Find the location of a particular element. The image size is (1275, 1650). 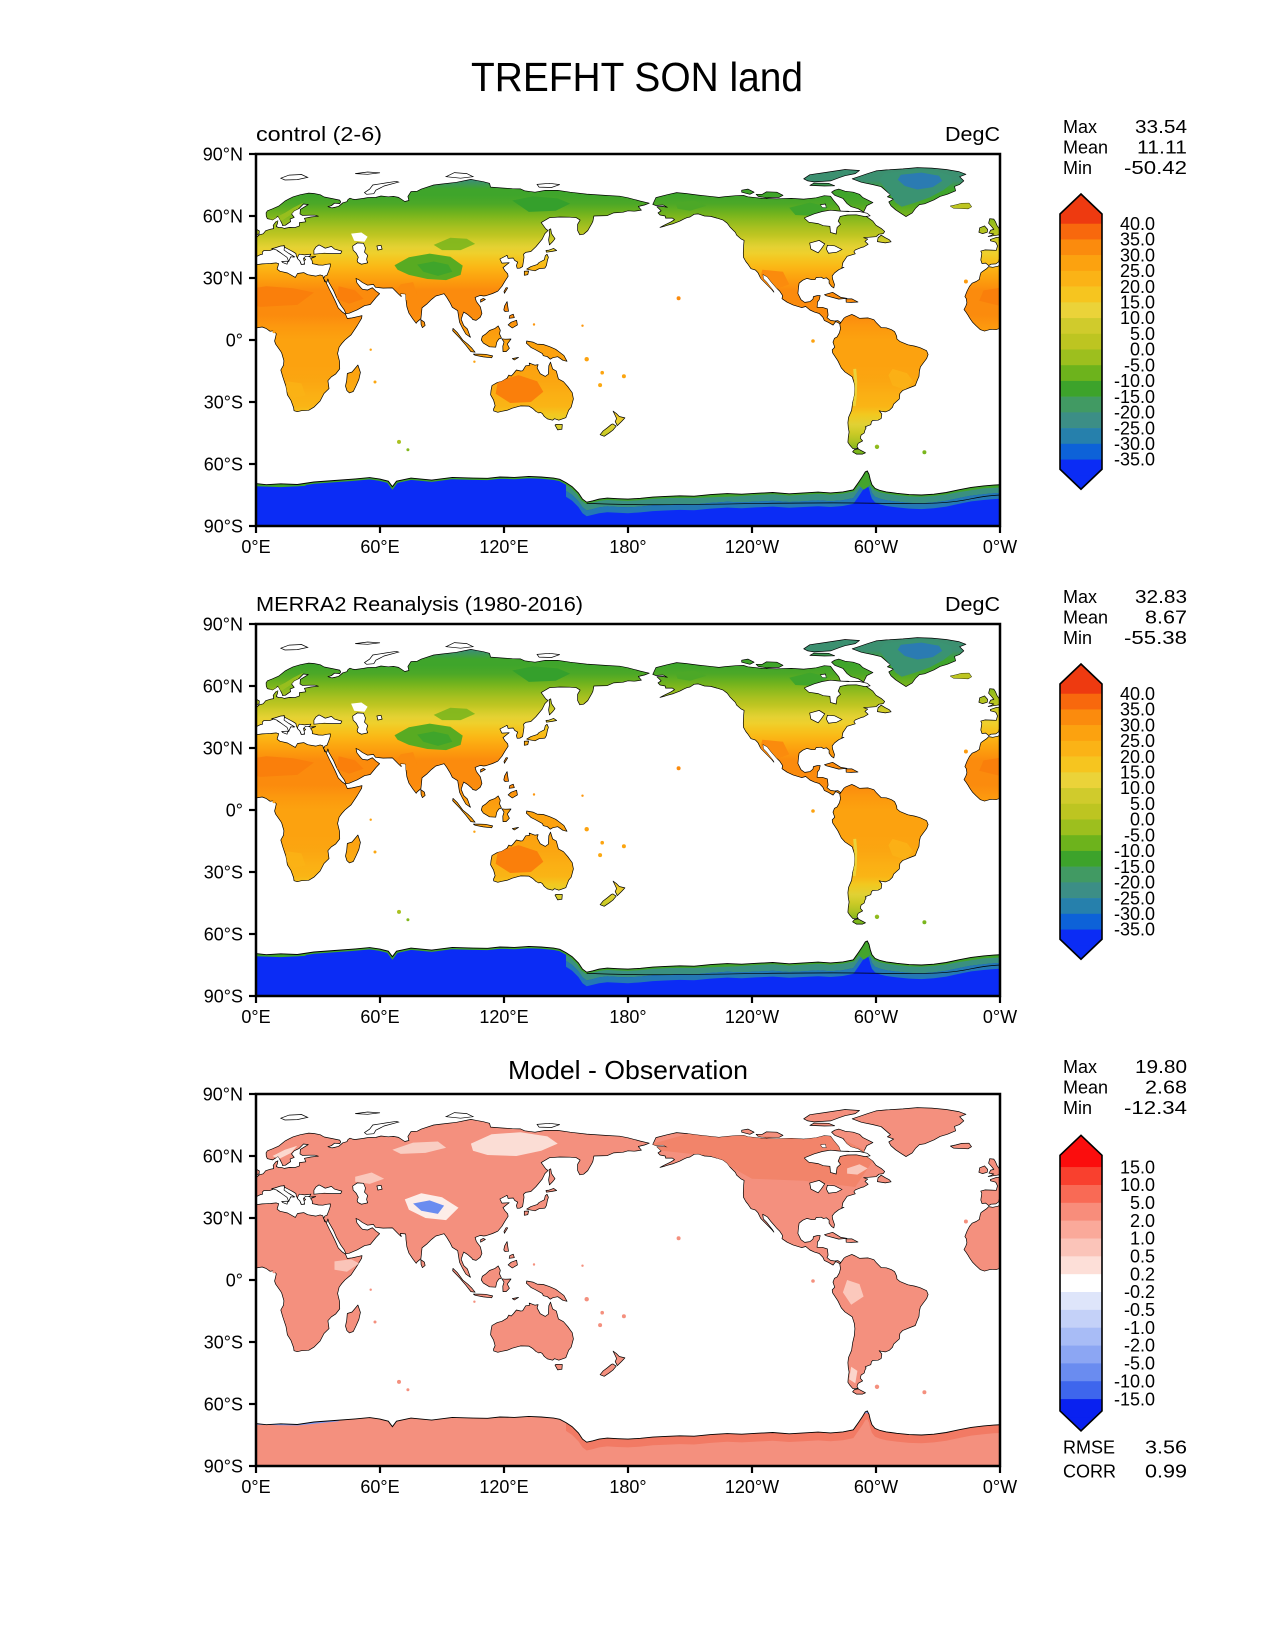

svg-text: -25.0 is located at coordinates (1134, 428).